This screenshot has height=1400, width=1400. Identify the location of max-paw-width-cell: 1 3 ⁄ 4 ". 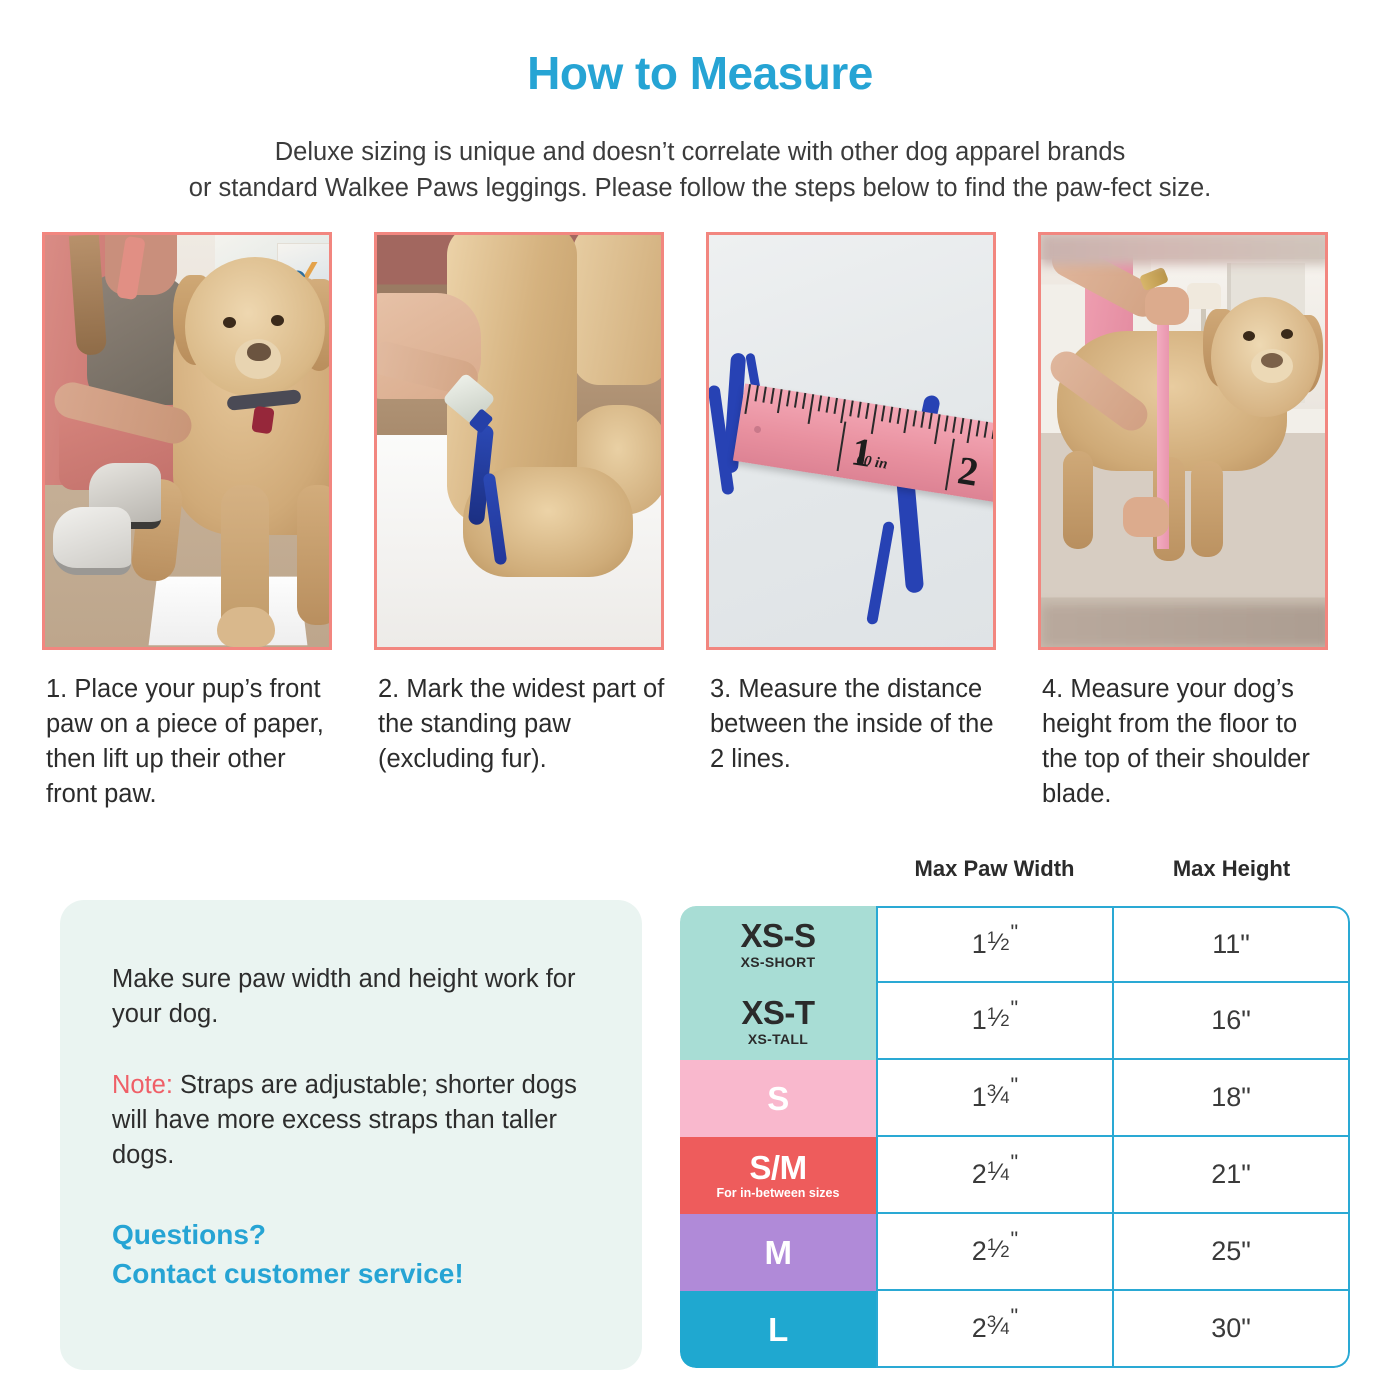
(994, 1098).